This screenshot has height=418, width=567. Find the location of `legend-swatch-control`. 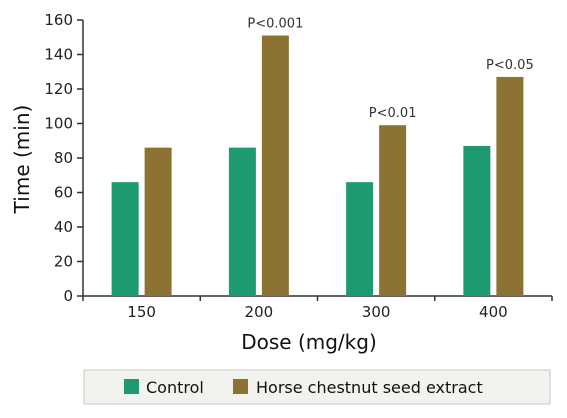

legend-swatch-control is located at coordinates (131, 386).